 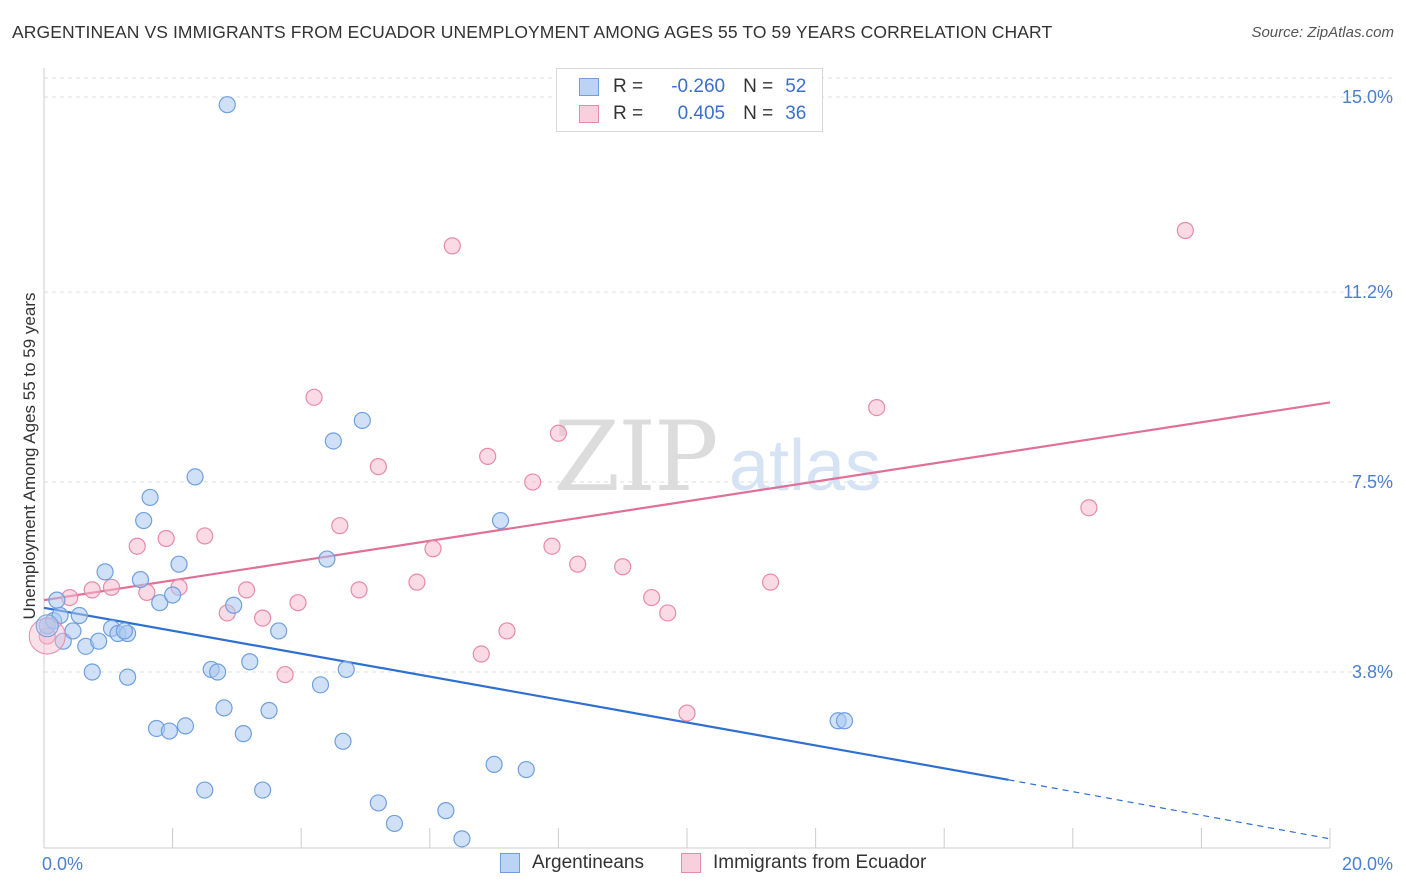 What do you see at coordinates (717, 457) in the screenshot?
I see `watermark: ZIP atlas` at bounding box center [717, 457].